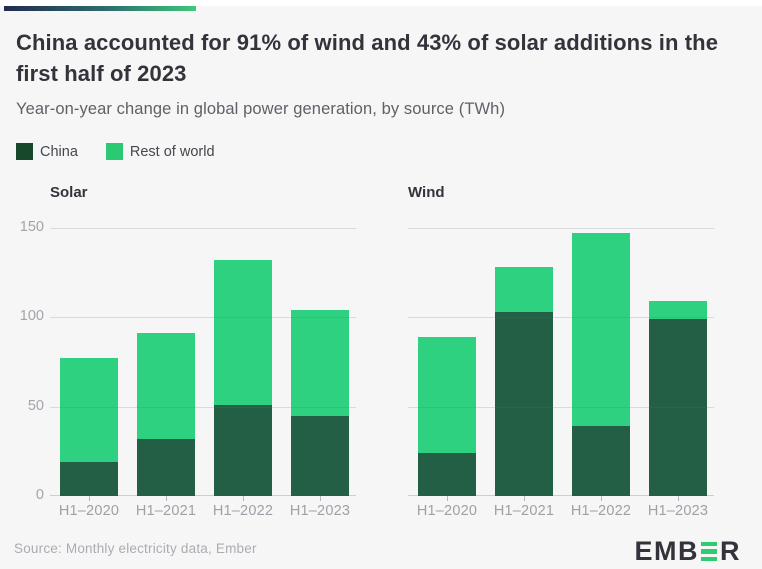  What do you see at coordinates (24, 151) in the screenshot?
I see `legend-swatch-china` at bounding box center [24, 151].